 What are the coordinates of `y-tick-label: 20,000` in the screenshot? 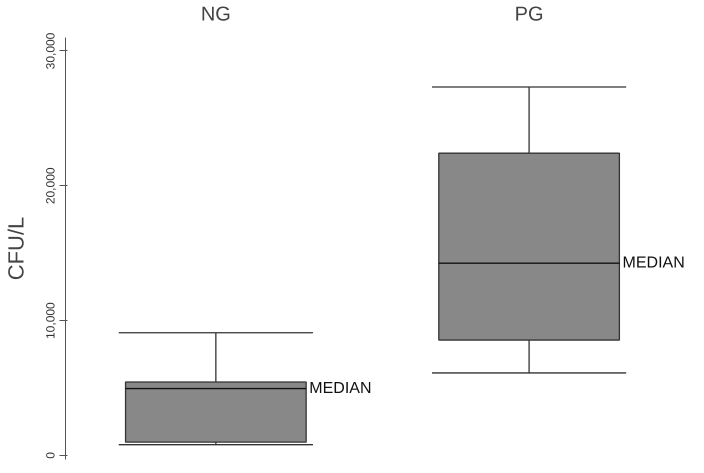 It's located at (51, 185).